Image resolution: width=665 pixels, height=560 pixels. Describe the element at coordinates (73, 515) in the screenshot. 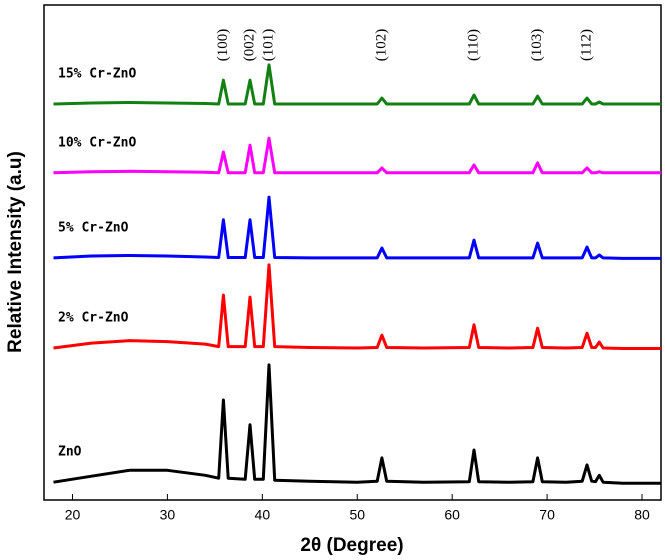

I see `x-tick-label: 20` at that location.